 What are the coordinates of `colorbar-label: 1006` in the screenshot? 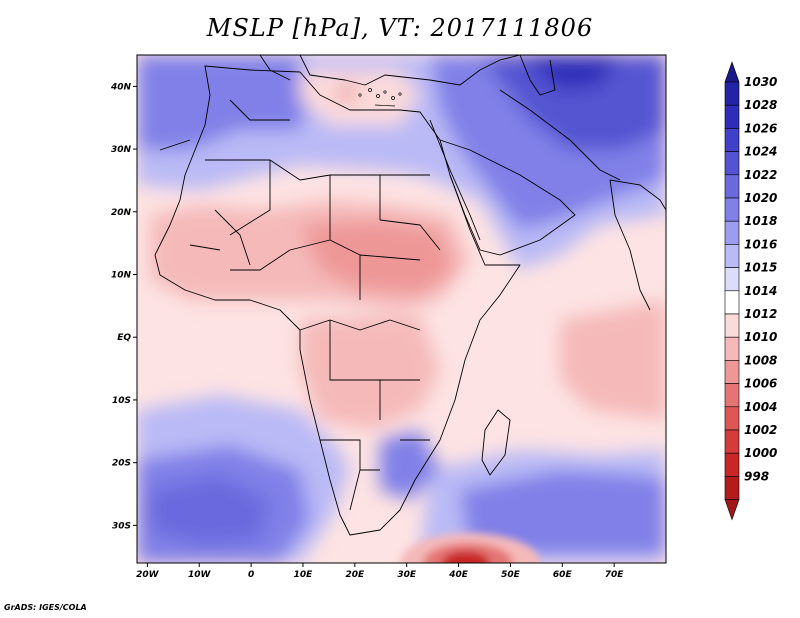 It's located at (760, 384).